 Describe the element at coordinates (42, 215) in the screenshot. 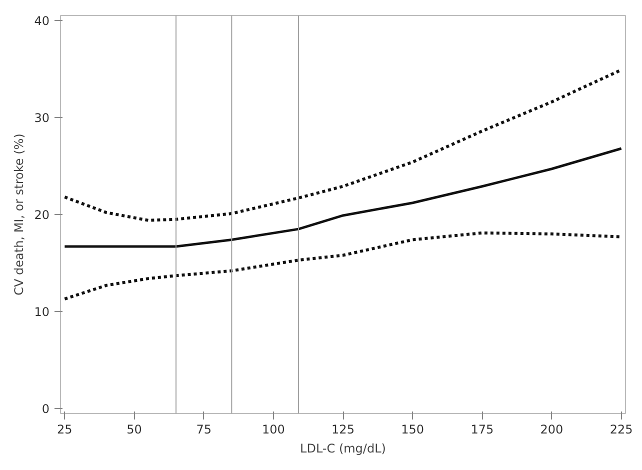

I see `y-tick-label: 20` at that location.